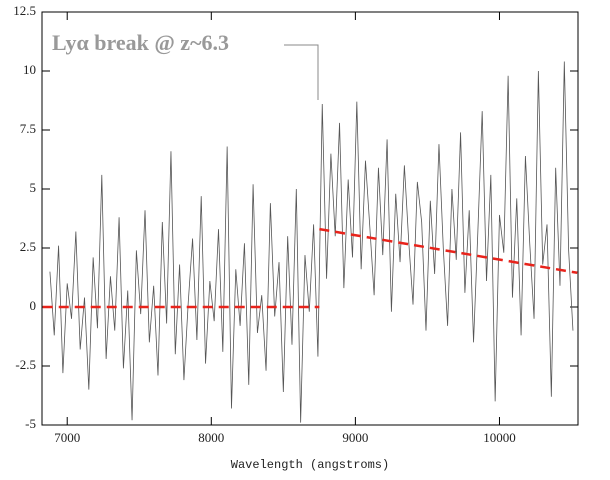 This screenshot has width=610, height=480. Describe the element at coordinates (67, 437) in the screenshot. I see `x-tick-label: 7000` at that location.